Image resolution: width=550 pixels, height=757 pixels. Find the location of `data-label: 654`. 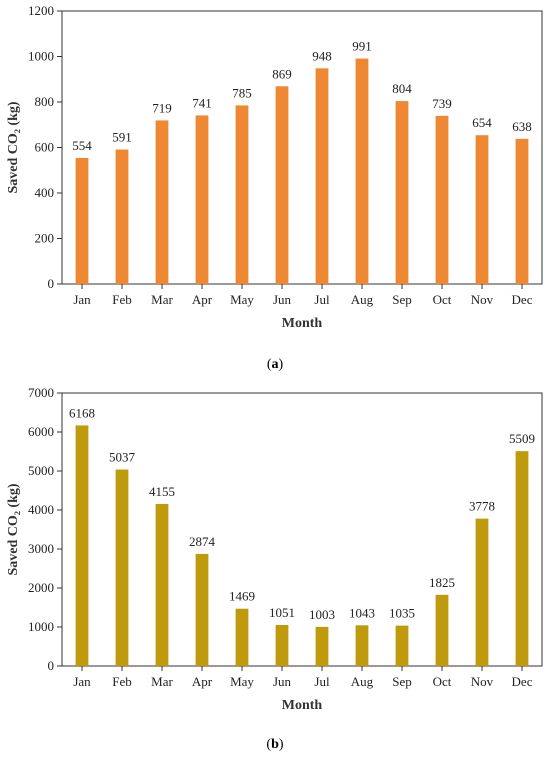

data-label: 654 is located at coordinates (482, 122).